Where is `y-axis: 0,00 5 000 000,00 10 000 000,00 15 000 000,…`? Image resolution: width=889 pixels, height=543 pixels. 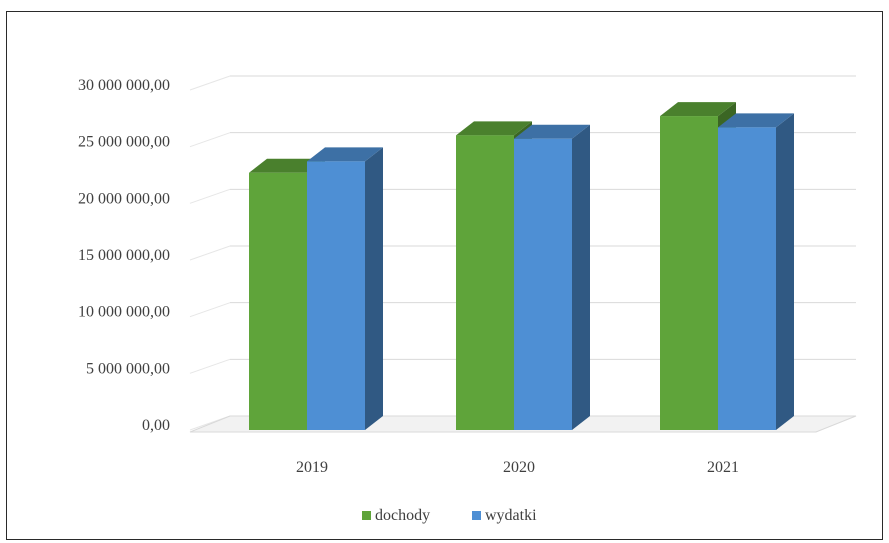
y-axis: 0,00 5 000 000,00 10 000 000,00 15 000 000,… is located at coordinates (124, 255).